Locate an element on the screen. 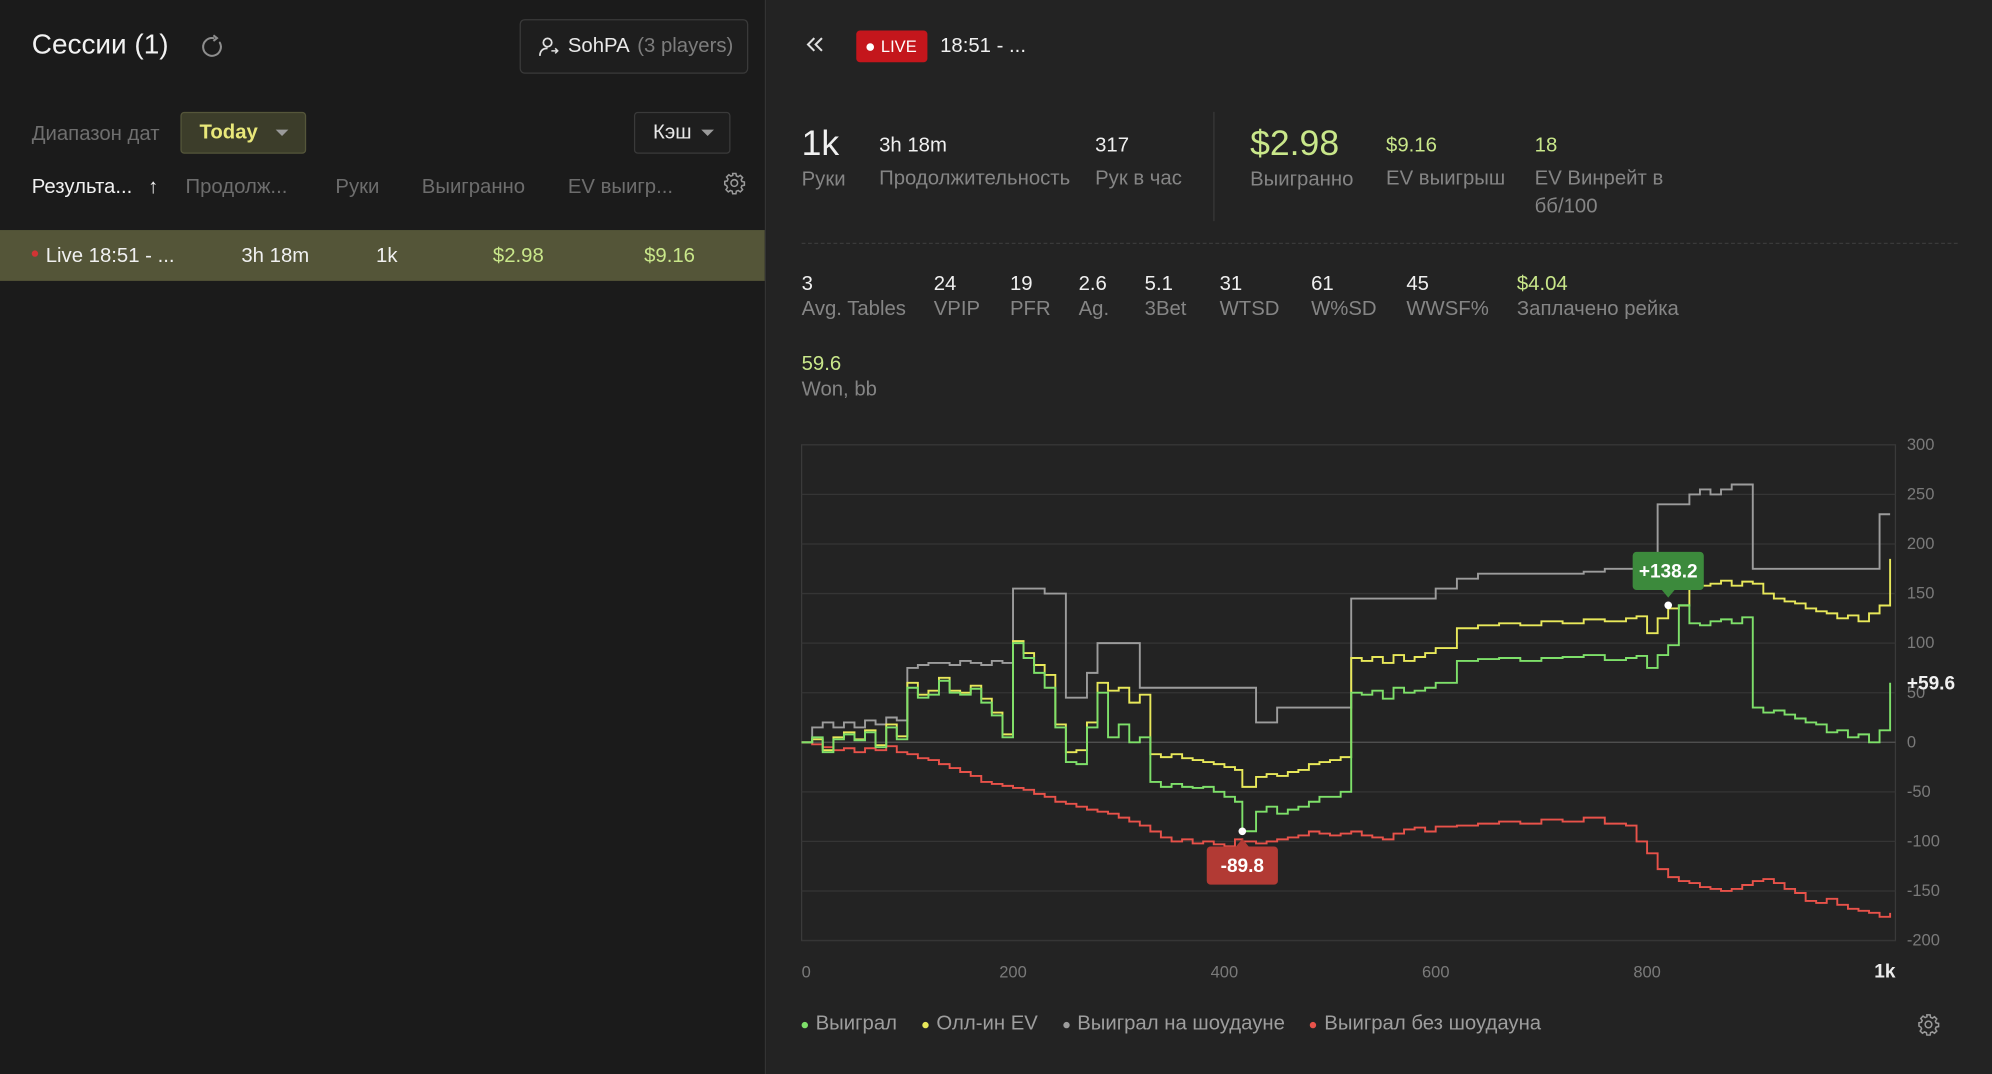 Image resolution: width=1992 pixels, height=1074 pixels. stat-hands-per-hour: 317 Рук в час is located at coordinates (1138, 164).